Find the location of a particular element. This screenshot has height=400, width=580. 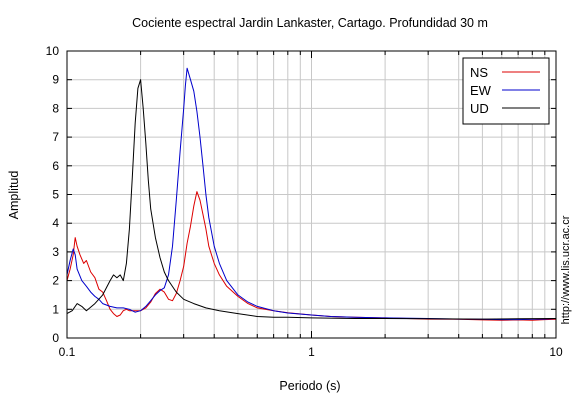

x-tick-label: 1 is located at coordinates (311, 352).